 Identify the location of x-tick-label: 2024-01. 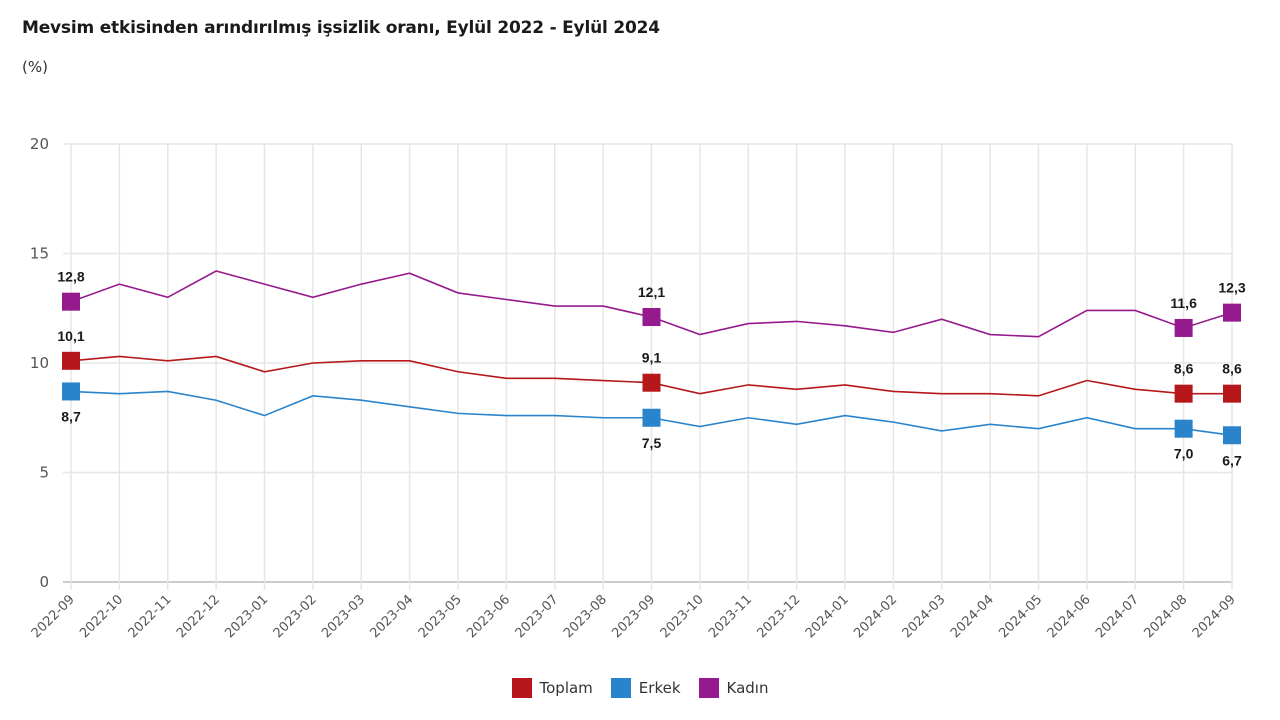
(827, 616).